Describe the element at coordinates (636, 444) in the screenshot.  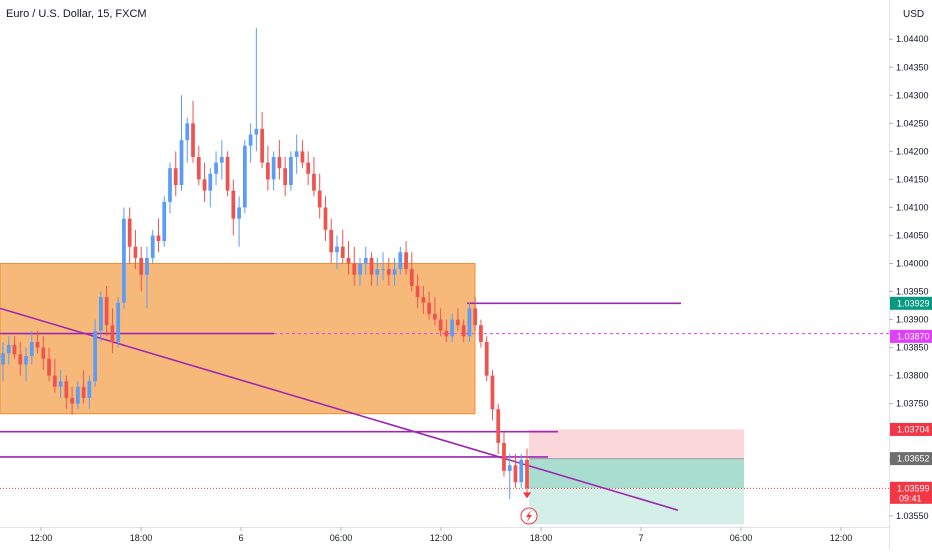
I see `stop-loss-area` at that location.